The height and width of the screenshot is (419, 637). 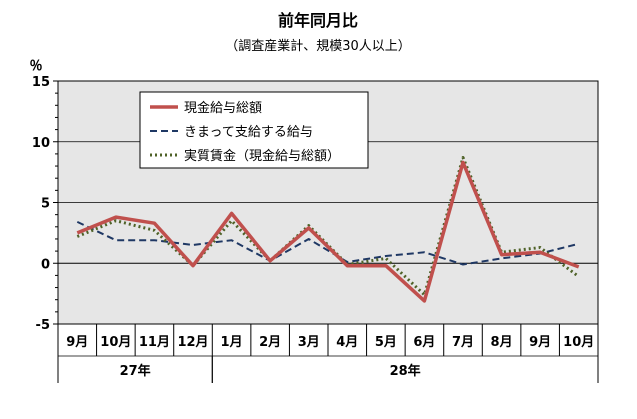 What do you see at coordinates (223, 108) in the screenshot?
I see `legend-label: 現金給与総額` at bounding box center [223, 108].